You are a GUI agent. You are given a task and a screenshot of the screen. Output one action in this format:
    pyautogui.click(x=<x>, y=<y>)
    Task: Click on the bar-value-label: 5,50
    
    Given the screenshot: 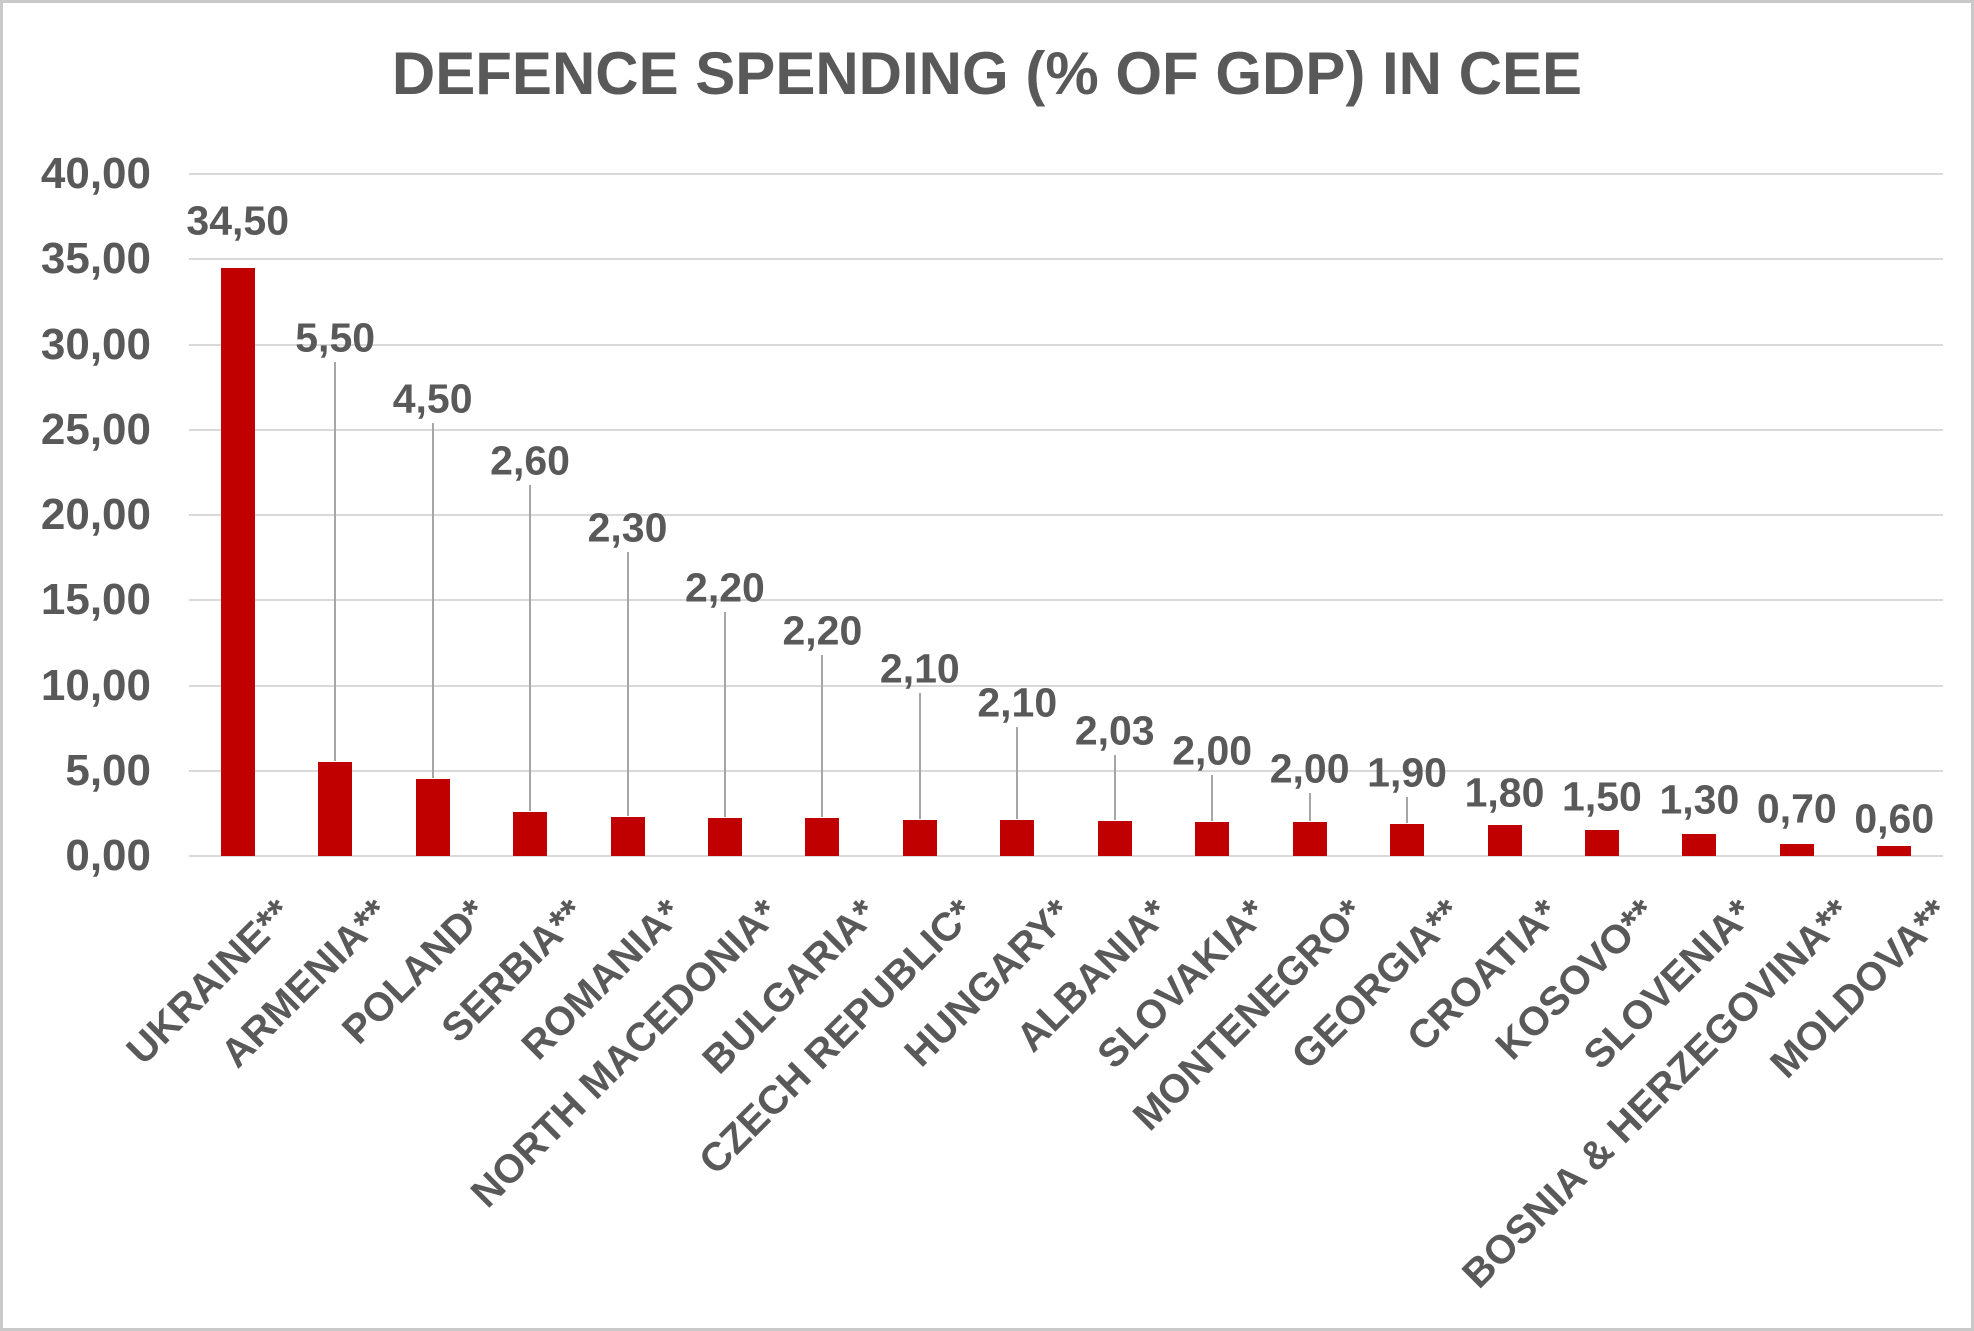 What is the action you would take?
    pyautogui.click(x=335, y=337)
    